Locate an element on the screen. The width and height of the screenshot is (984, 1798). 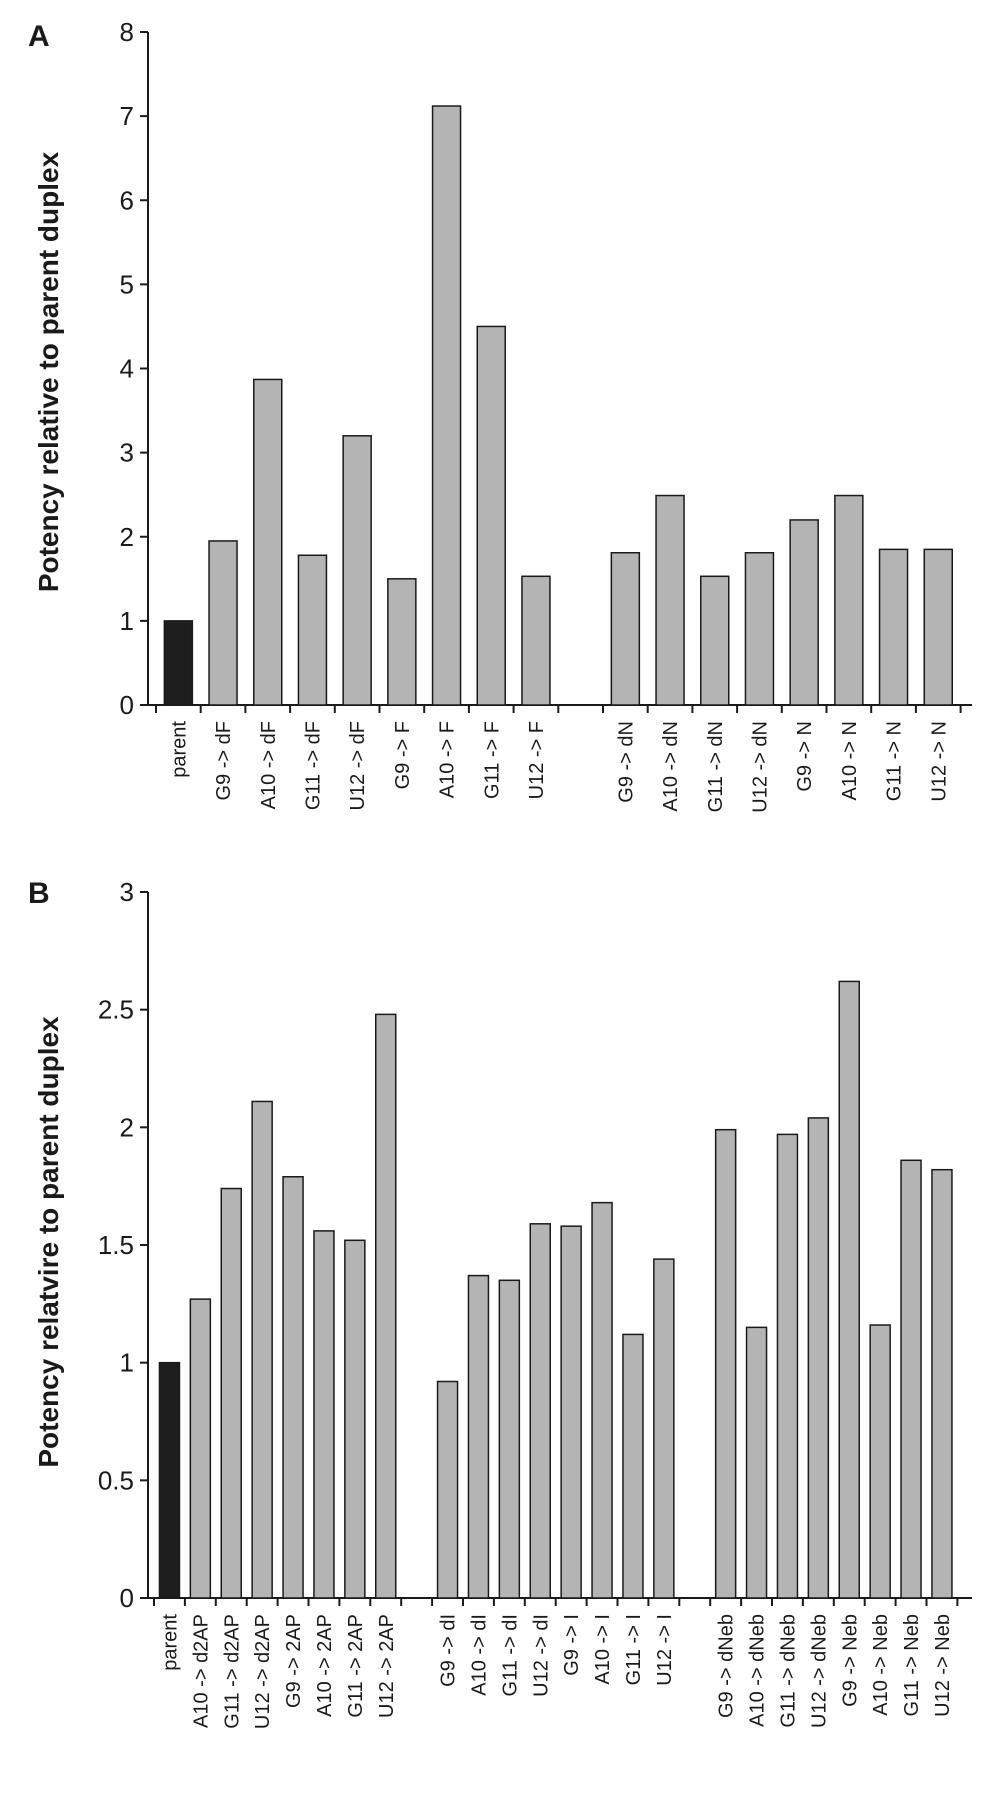
panel-b-x-tick-label: U12 -> d2AP is located at coordinates (263, 1671).